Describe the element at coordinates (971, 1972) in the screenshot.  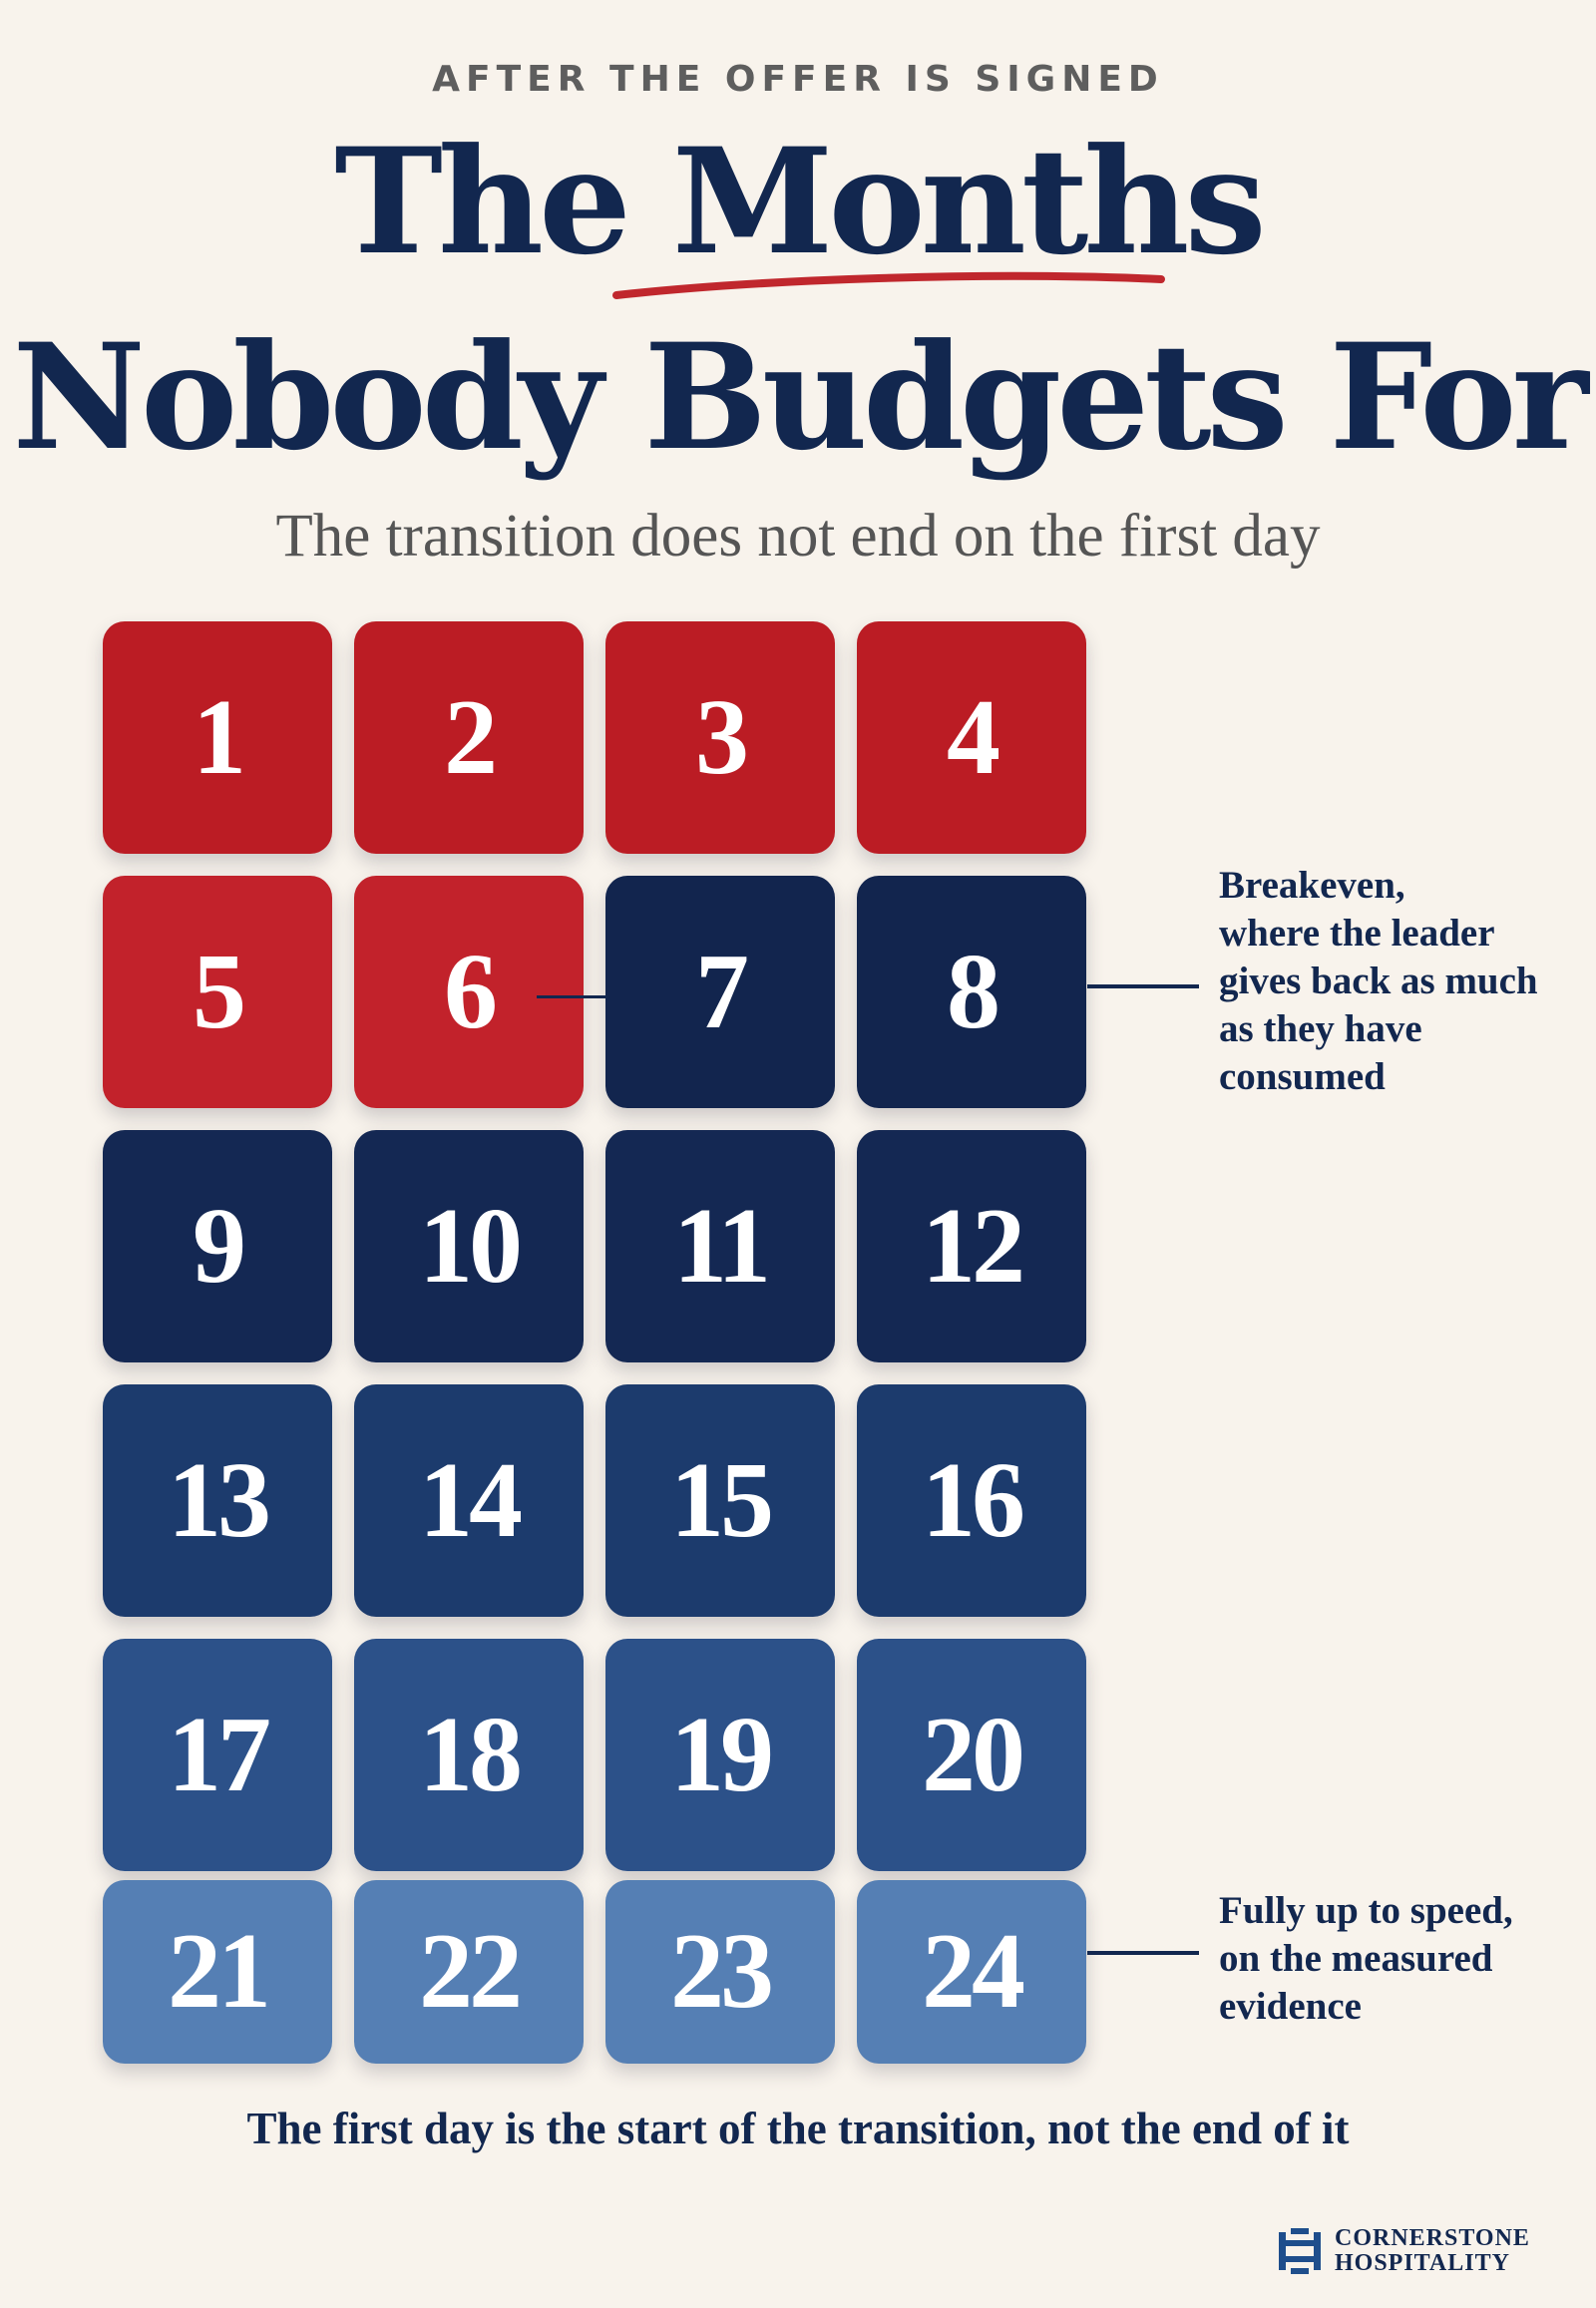
I see `month-tile-24: 24` at that location.